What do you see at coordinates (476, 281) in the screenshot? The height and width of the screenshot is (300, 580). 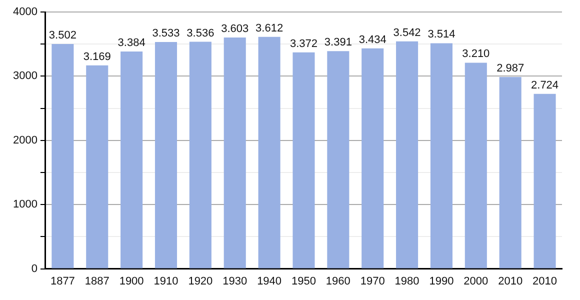 I see `x-tick-label: 2000` at bounding box center [476, 281].